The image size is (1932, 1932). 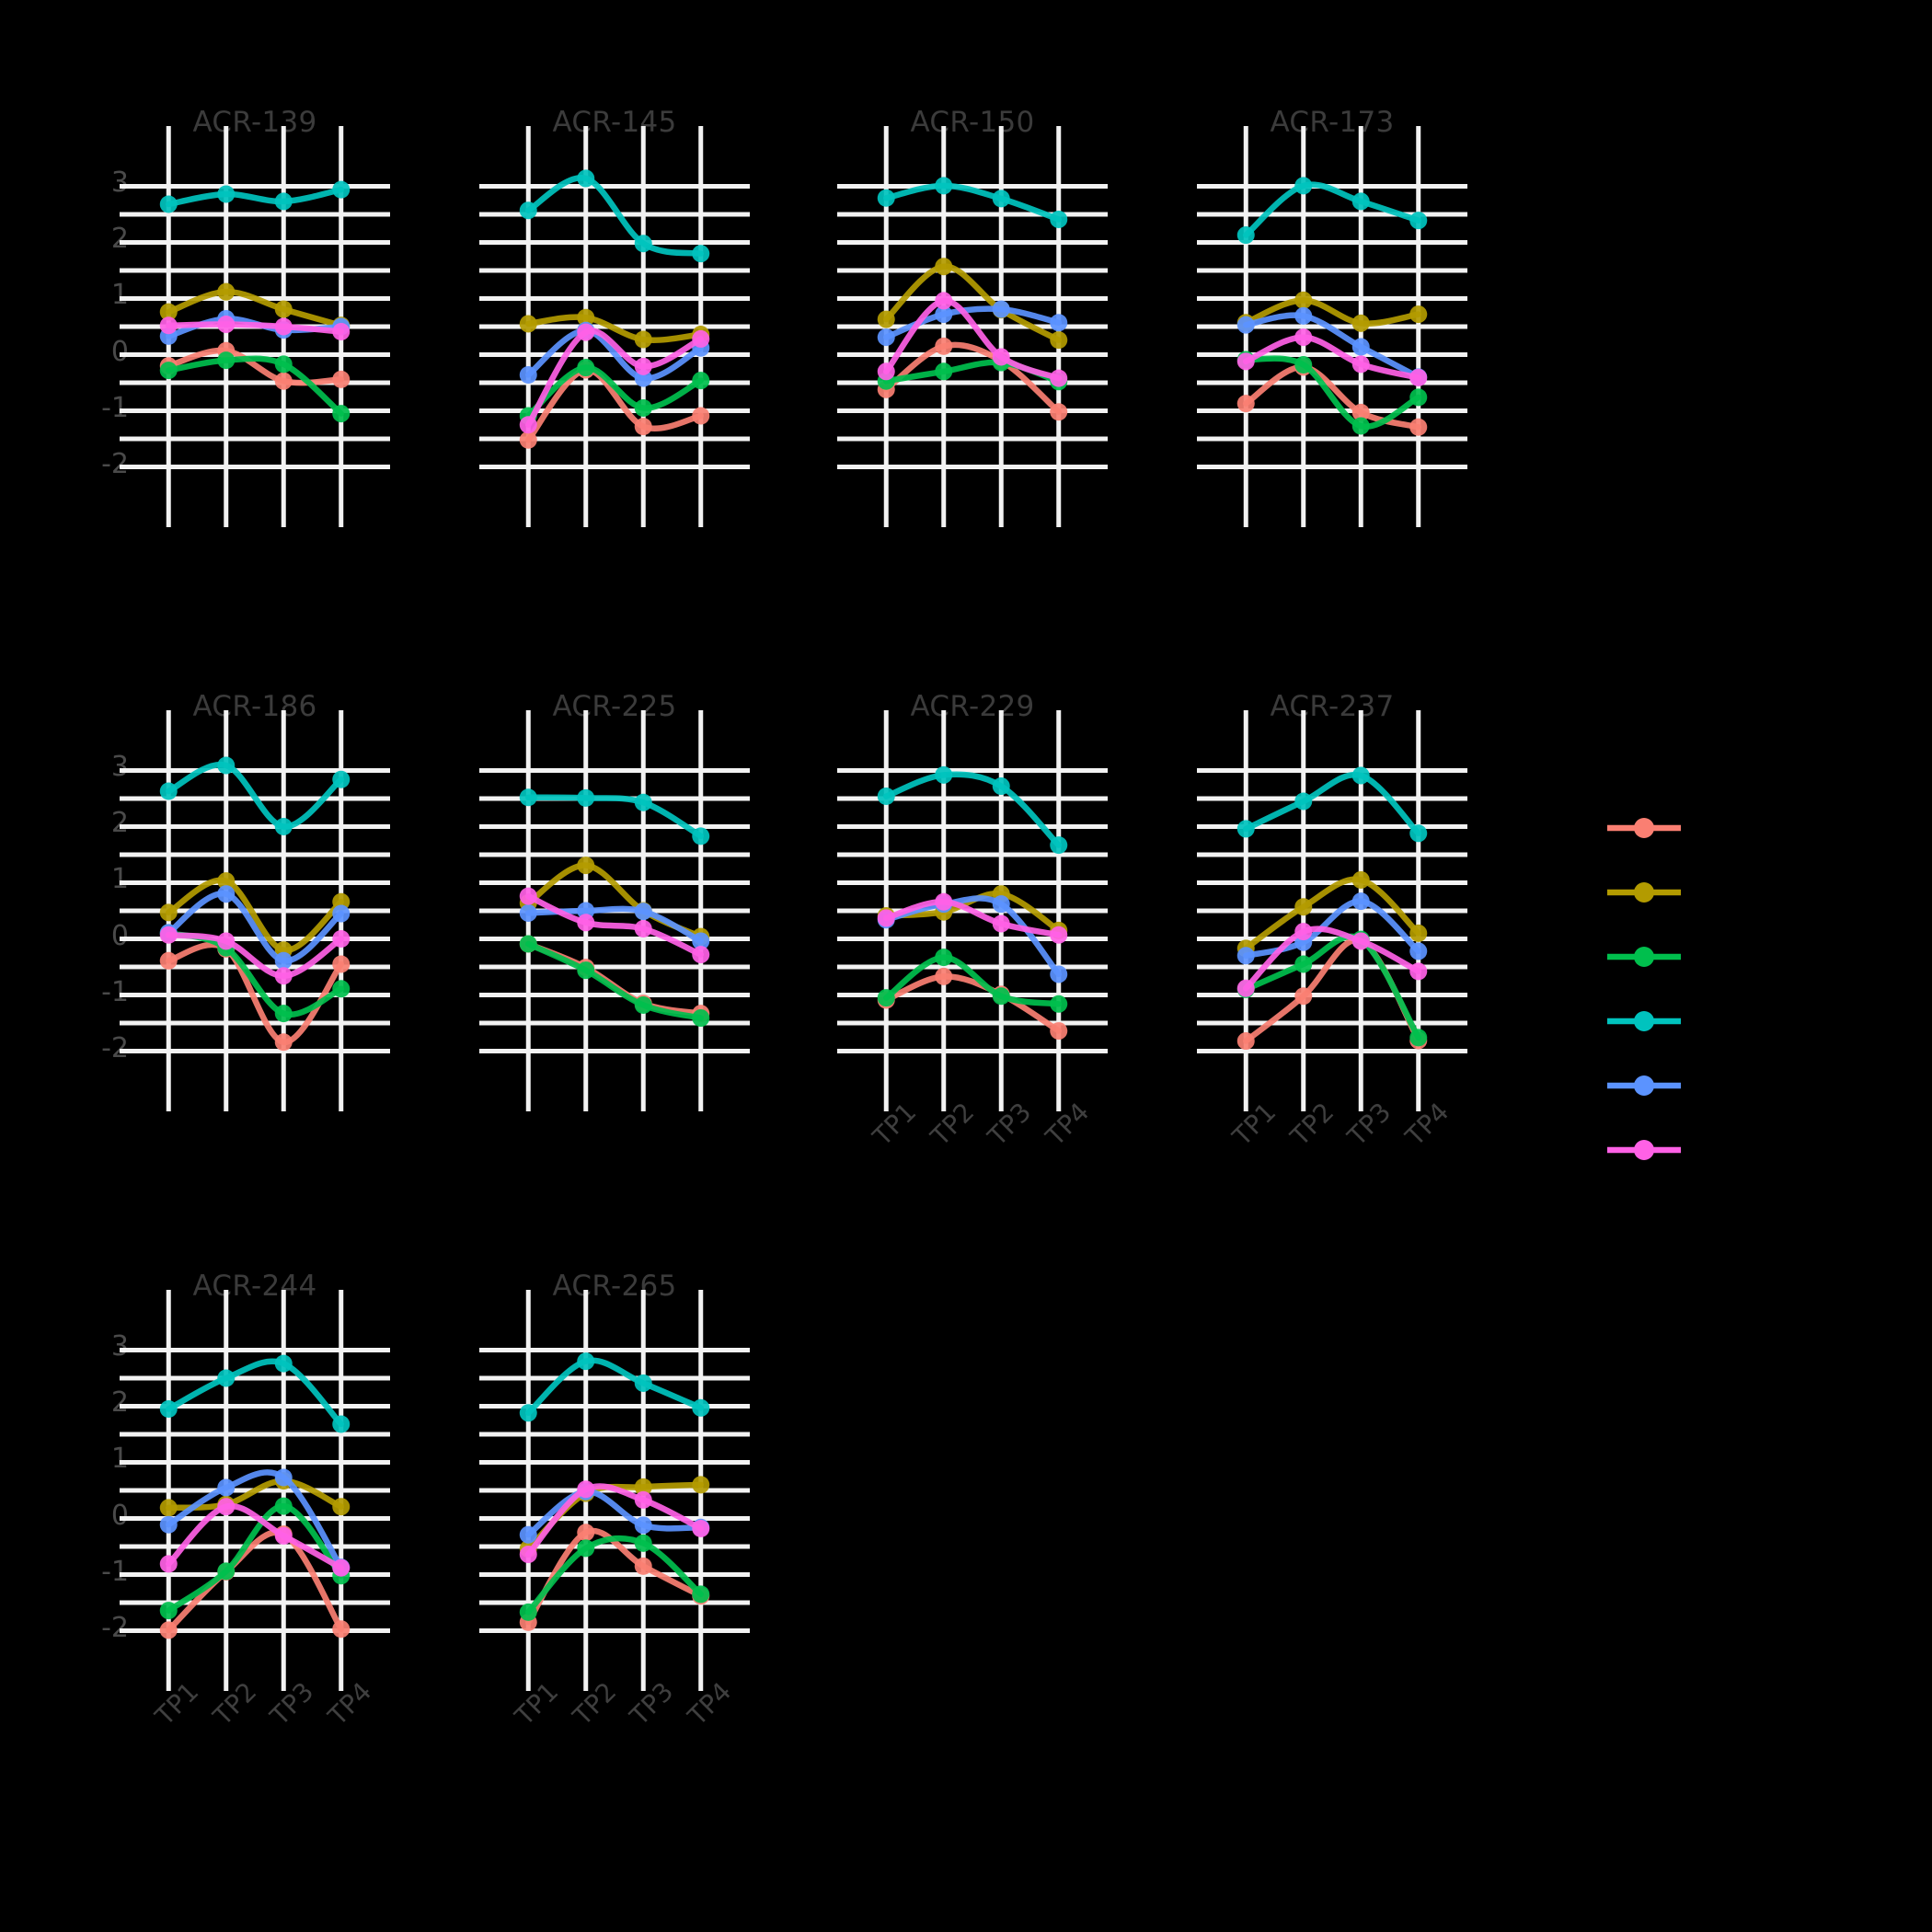 What do you see at coordinates (945, 363) in the screenshot?
I see `facet-panel: ACR-150` at bounding box center [945, 363].